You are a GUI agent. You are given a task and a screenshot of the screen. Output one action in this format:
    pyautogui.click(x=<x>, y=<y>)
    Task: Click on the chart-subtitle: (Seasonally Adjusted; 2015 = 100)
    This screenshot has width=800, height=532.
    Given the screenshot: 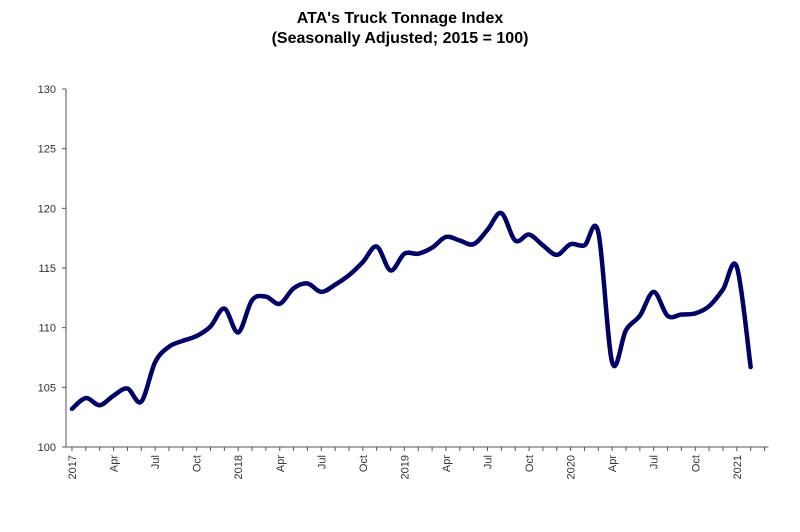 What is the action you would take?
    pyautogui.click(x=400, y=38)
    